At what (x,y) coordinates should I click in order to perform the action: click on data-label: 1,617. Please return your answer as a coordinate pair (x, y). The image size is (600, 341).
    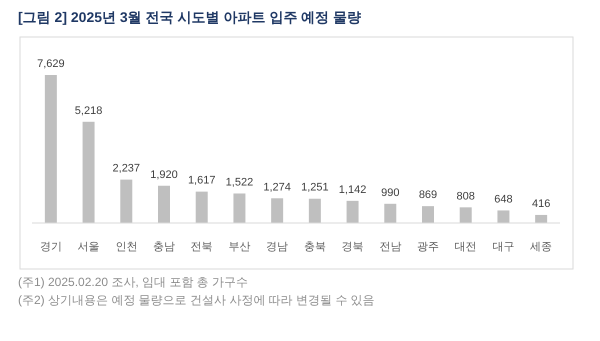
    Looking at the image, I should click on (202, 180).